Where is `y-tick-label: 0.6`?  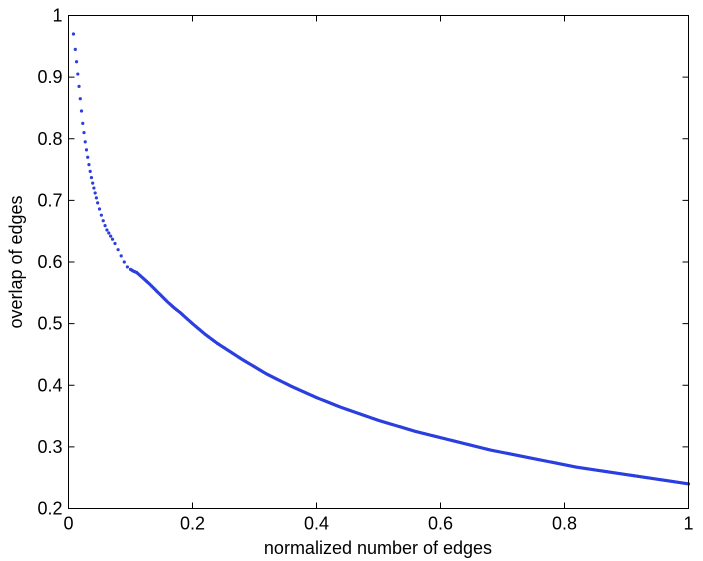 y-tick-label: 0.6 is located at coordinates (49, 262).